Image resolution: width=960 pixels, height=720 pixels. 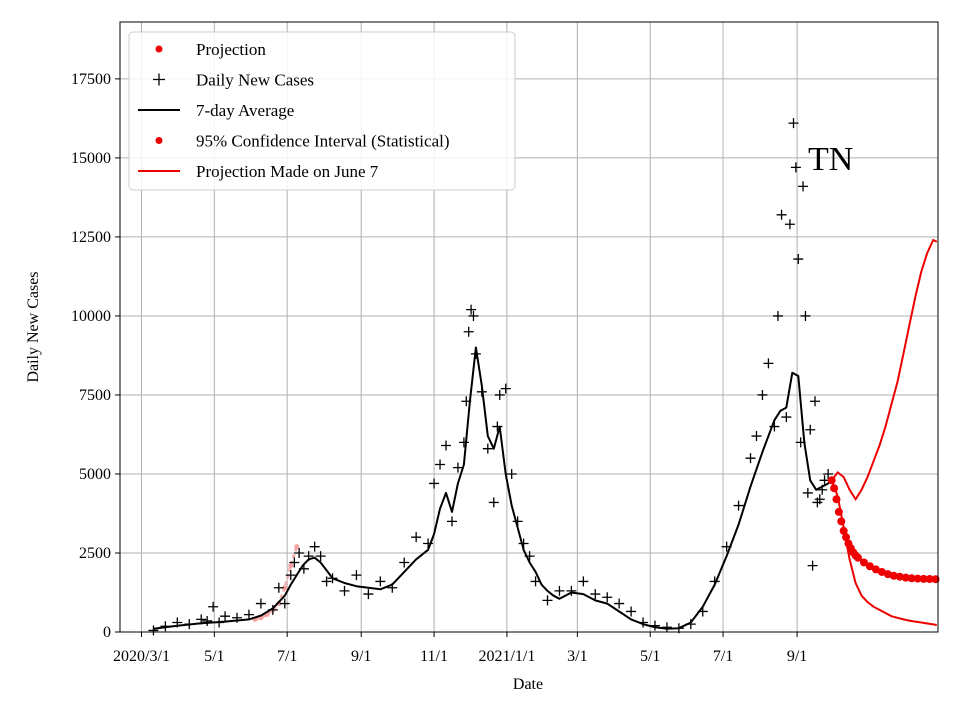 What do you see at coordinates (91, 158) in the screenshot?
I see `y-tick-label: 15000` at bounding box center [91, 158].